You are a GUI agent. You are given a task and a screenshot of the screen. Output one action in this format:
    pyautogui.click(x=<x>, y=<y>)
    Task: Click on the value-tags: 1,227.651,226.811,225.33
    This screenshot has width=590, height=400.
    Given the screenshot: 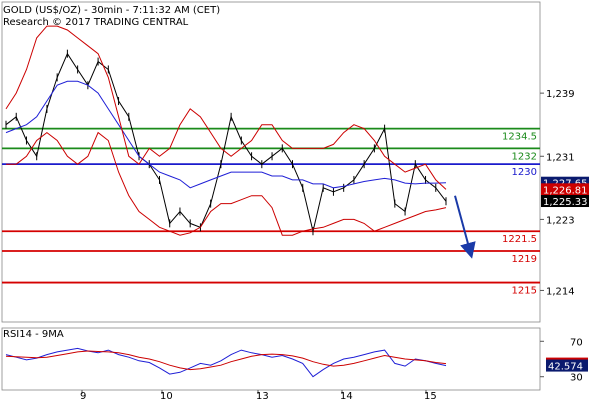 What is the action you would take?
    pyautogui.click(x=565, y=192)
    